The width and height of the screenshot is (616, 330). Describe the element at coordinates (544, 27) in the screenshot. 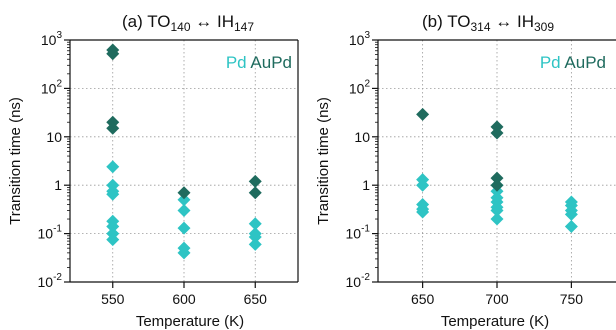

I see `title-right-subscript: 309` at that location.